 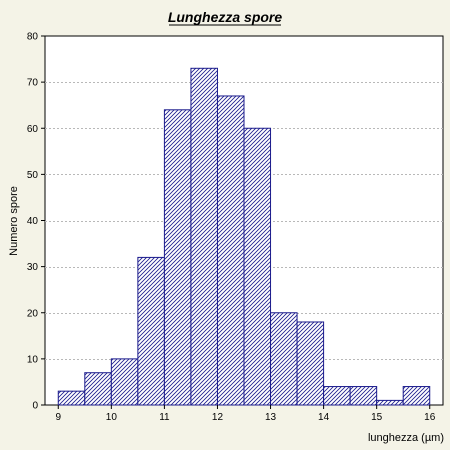 I want to click on x-tick-label: 10, so click(x=112, y=417).